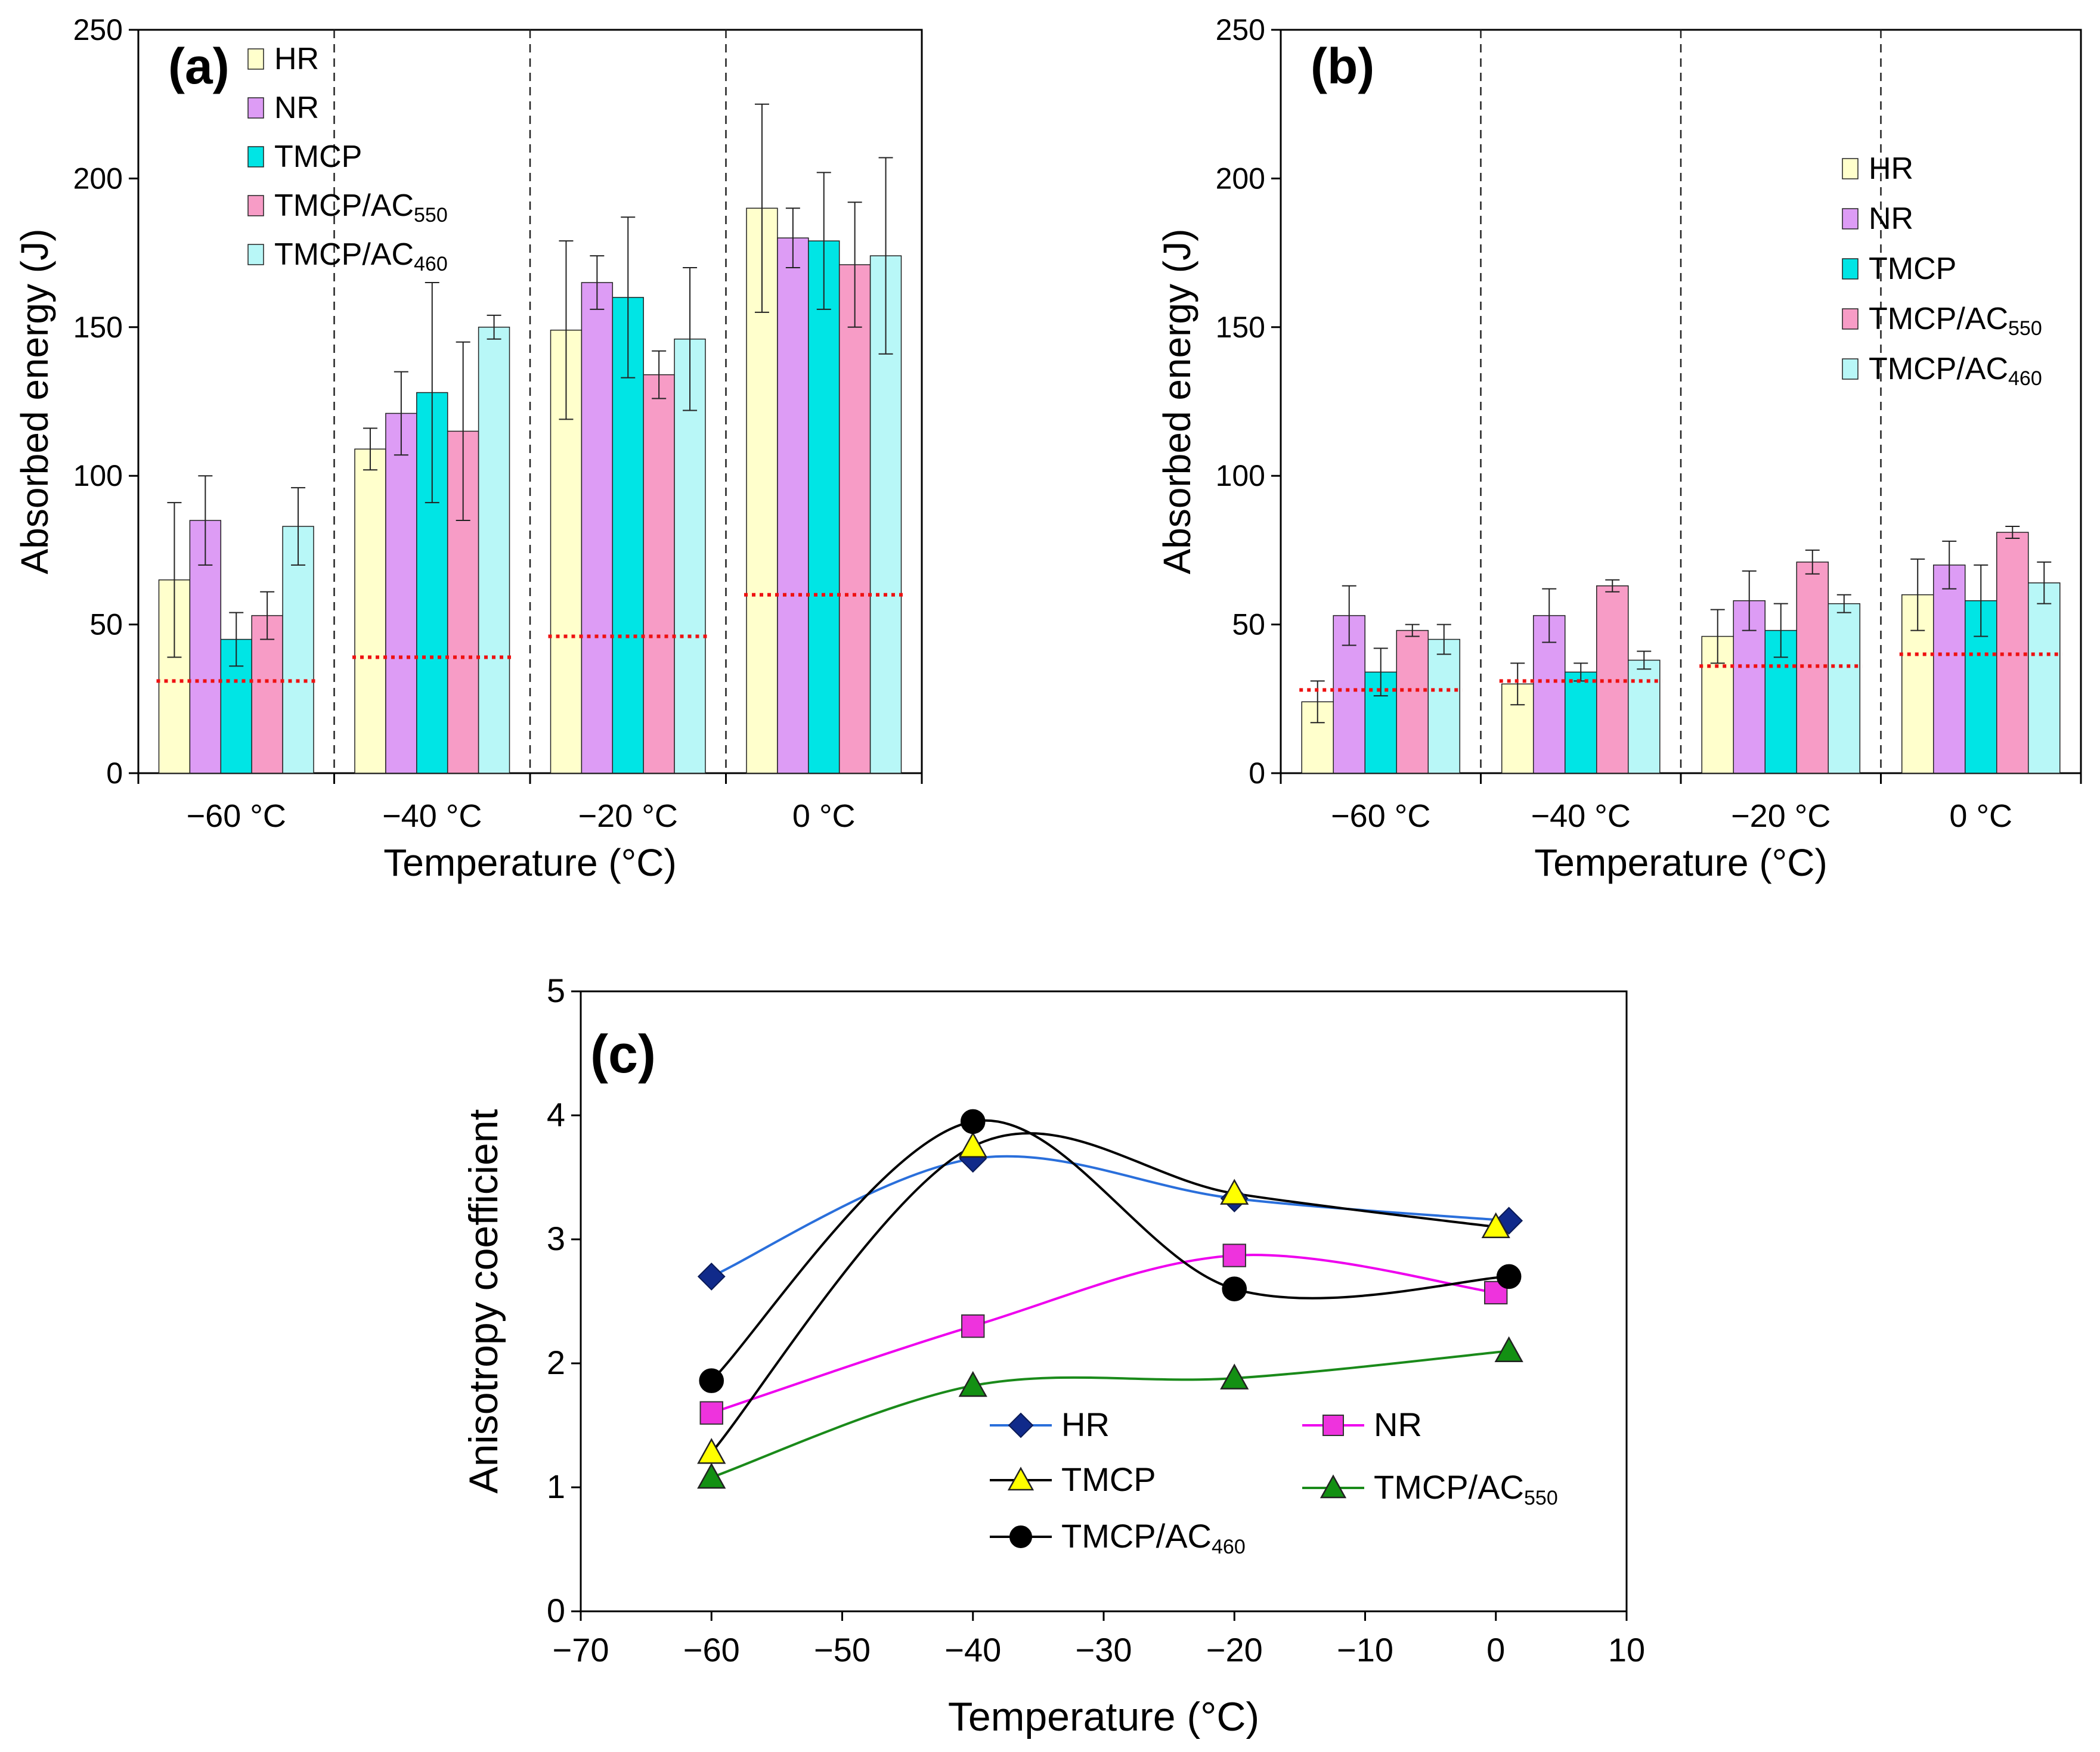 This screenshot has height=1752, width=2100. Describe the element at coordinates (1240, 29) in the screenshot. I see `y-tick-label: 250` at that location.